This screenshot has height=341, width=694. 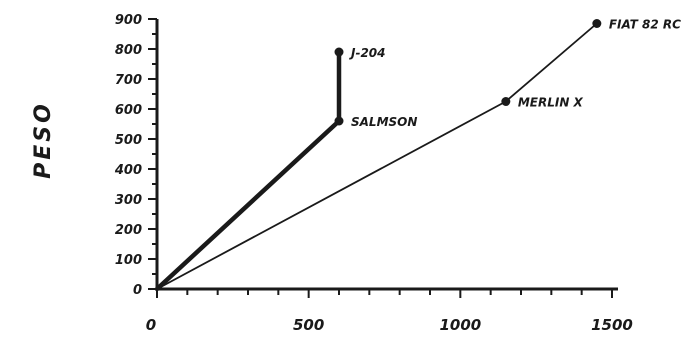 I want to click on data-label-3: MERLIN X, so click(x=551, y=103).